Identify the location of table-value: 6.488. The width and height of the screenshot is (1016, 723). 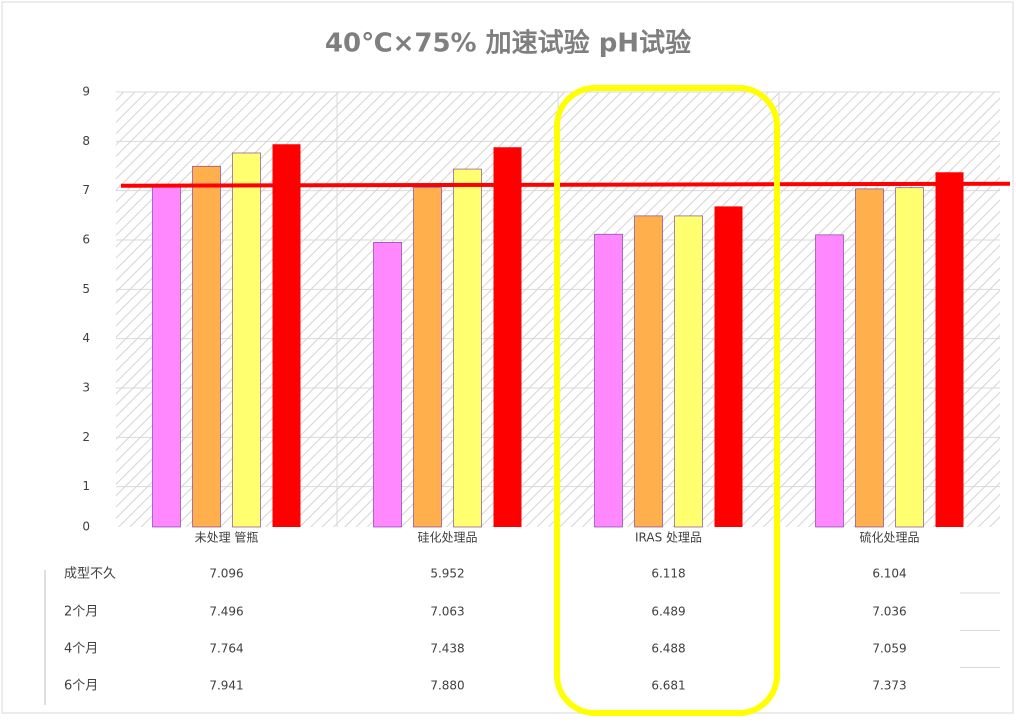
(668, 649).